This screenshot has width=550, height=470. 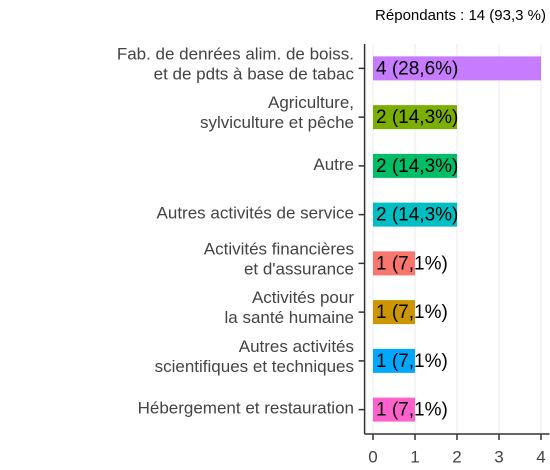 I want to click on y-tick-label: Autres activités de service, so click(x=255, y=213).